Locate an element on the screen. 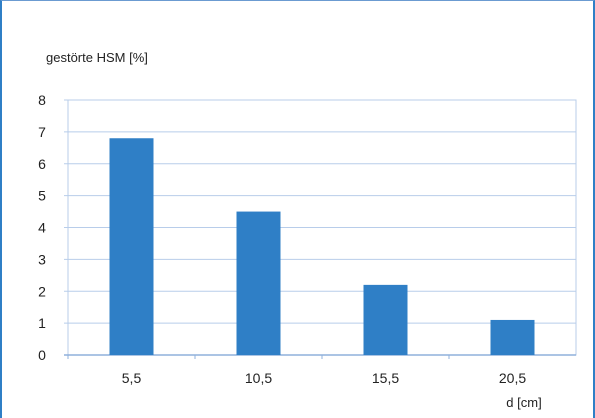 This screenshot has height=418, width=595. y-tick-labels: 0 1 2 3 4 5 6 7 8 is located at coordinates (42, 227).